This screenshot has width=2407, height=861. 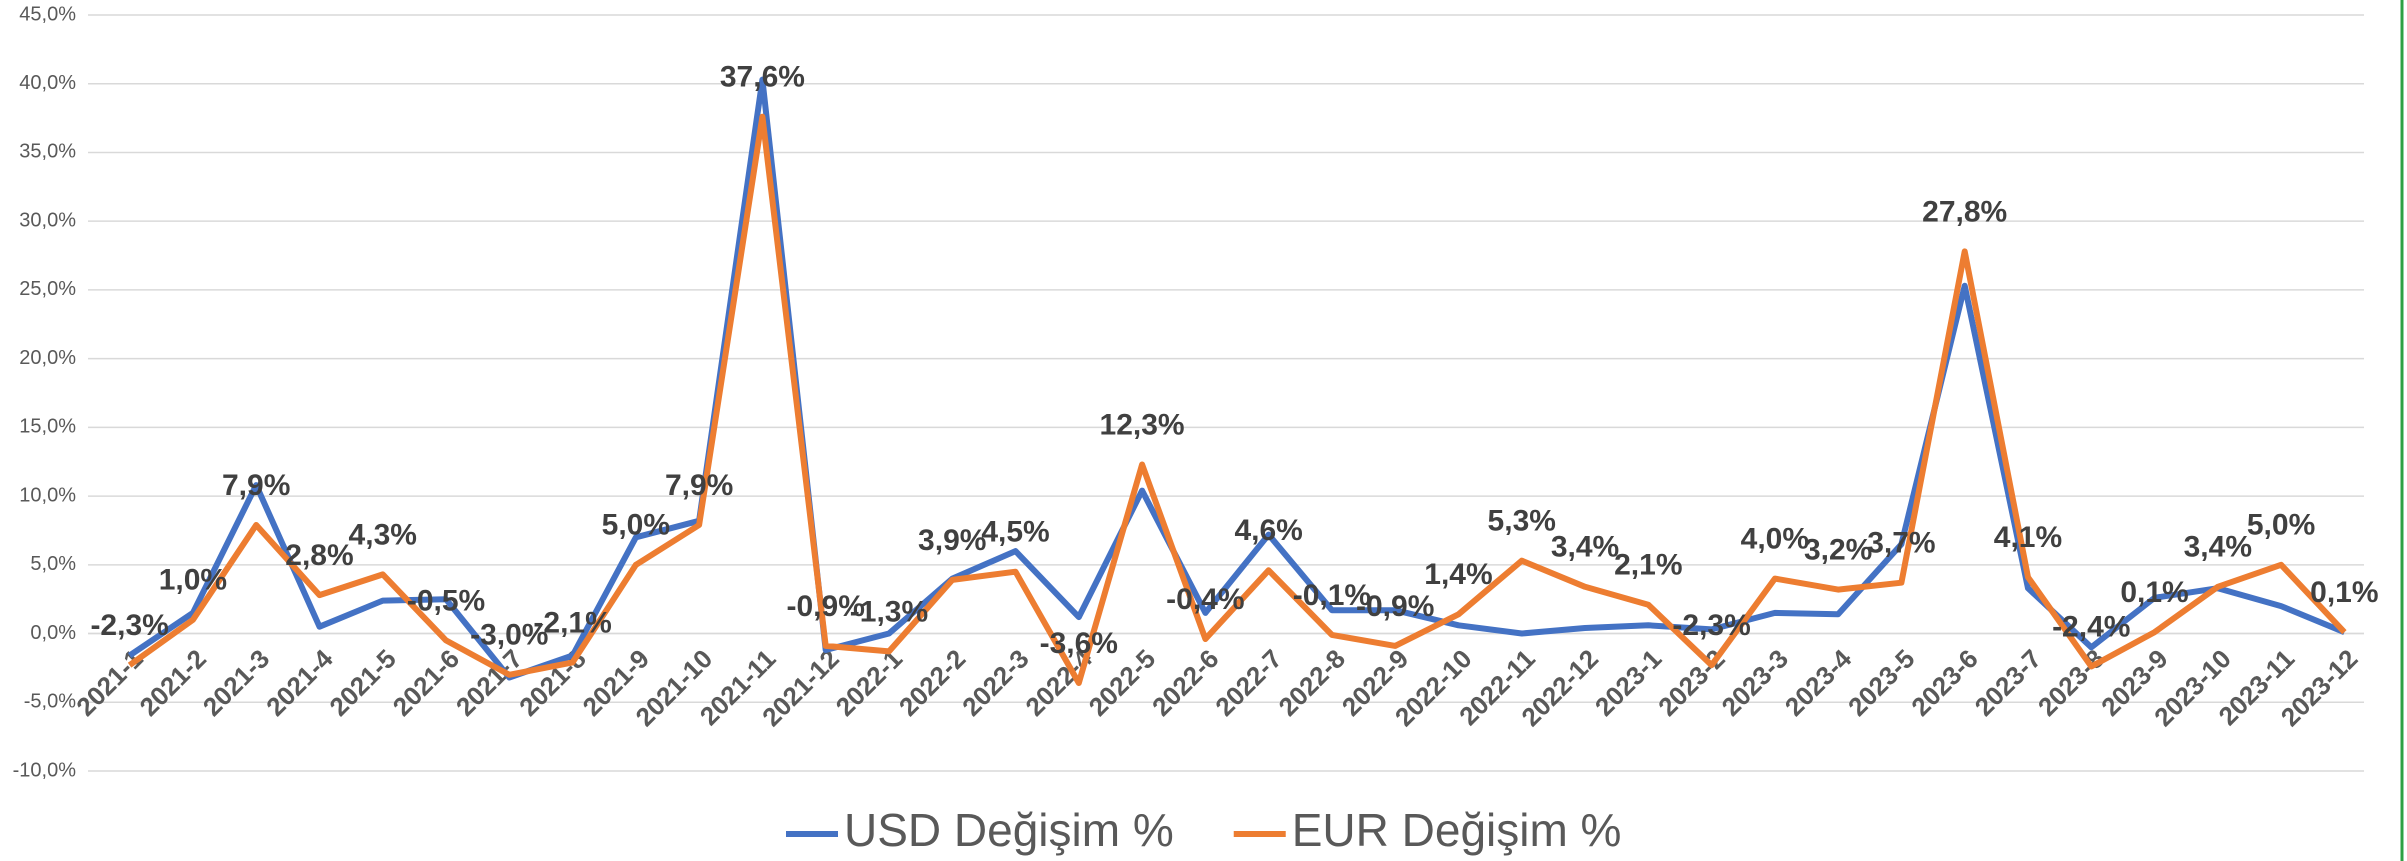 What do you see at coordinates (1944, 682) in the screenshot?
I see `x-tick-label: 2023-6` at bounding box center [1944, 682].